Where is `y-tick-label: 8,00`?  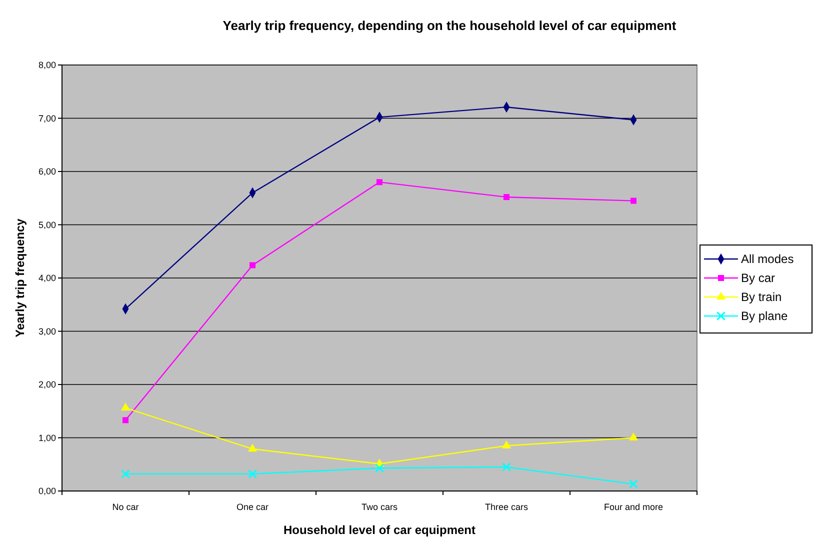 y-tick-label: 8,00 is located at coordinates (47, 65).